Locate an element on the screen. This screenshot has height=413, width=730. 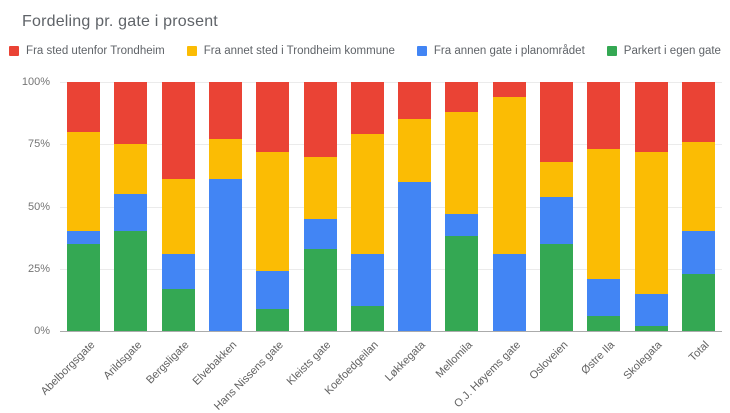
bar-hans-nissens-gate is located at coordinates (273, 206).